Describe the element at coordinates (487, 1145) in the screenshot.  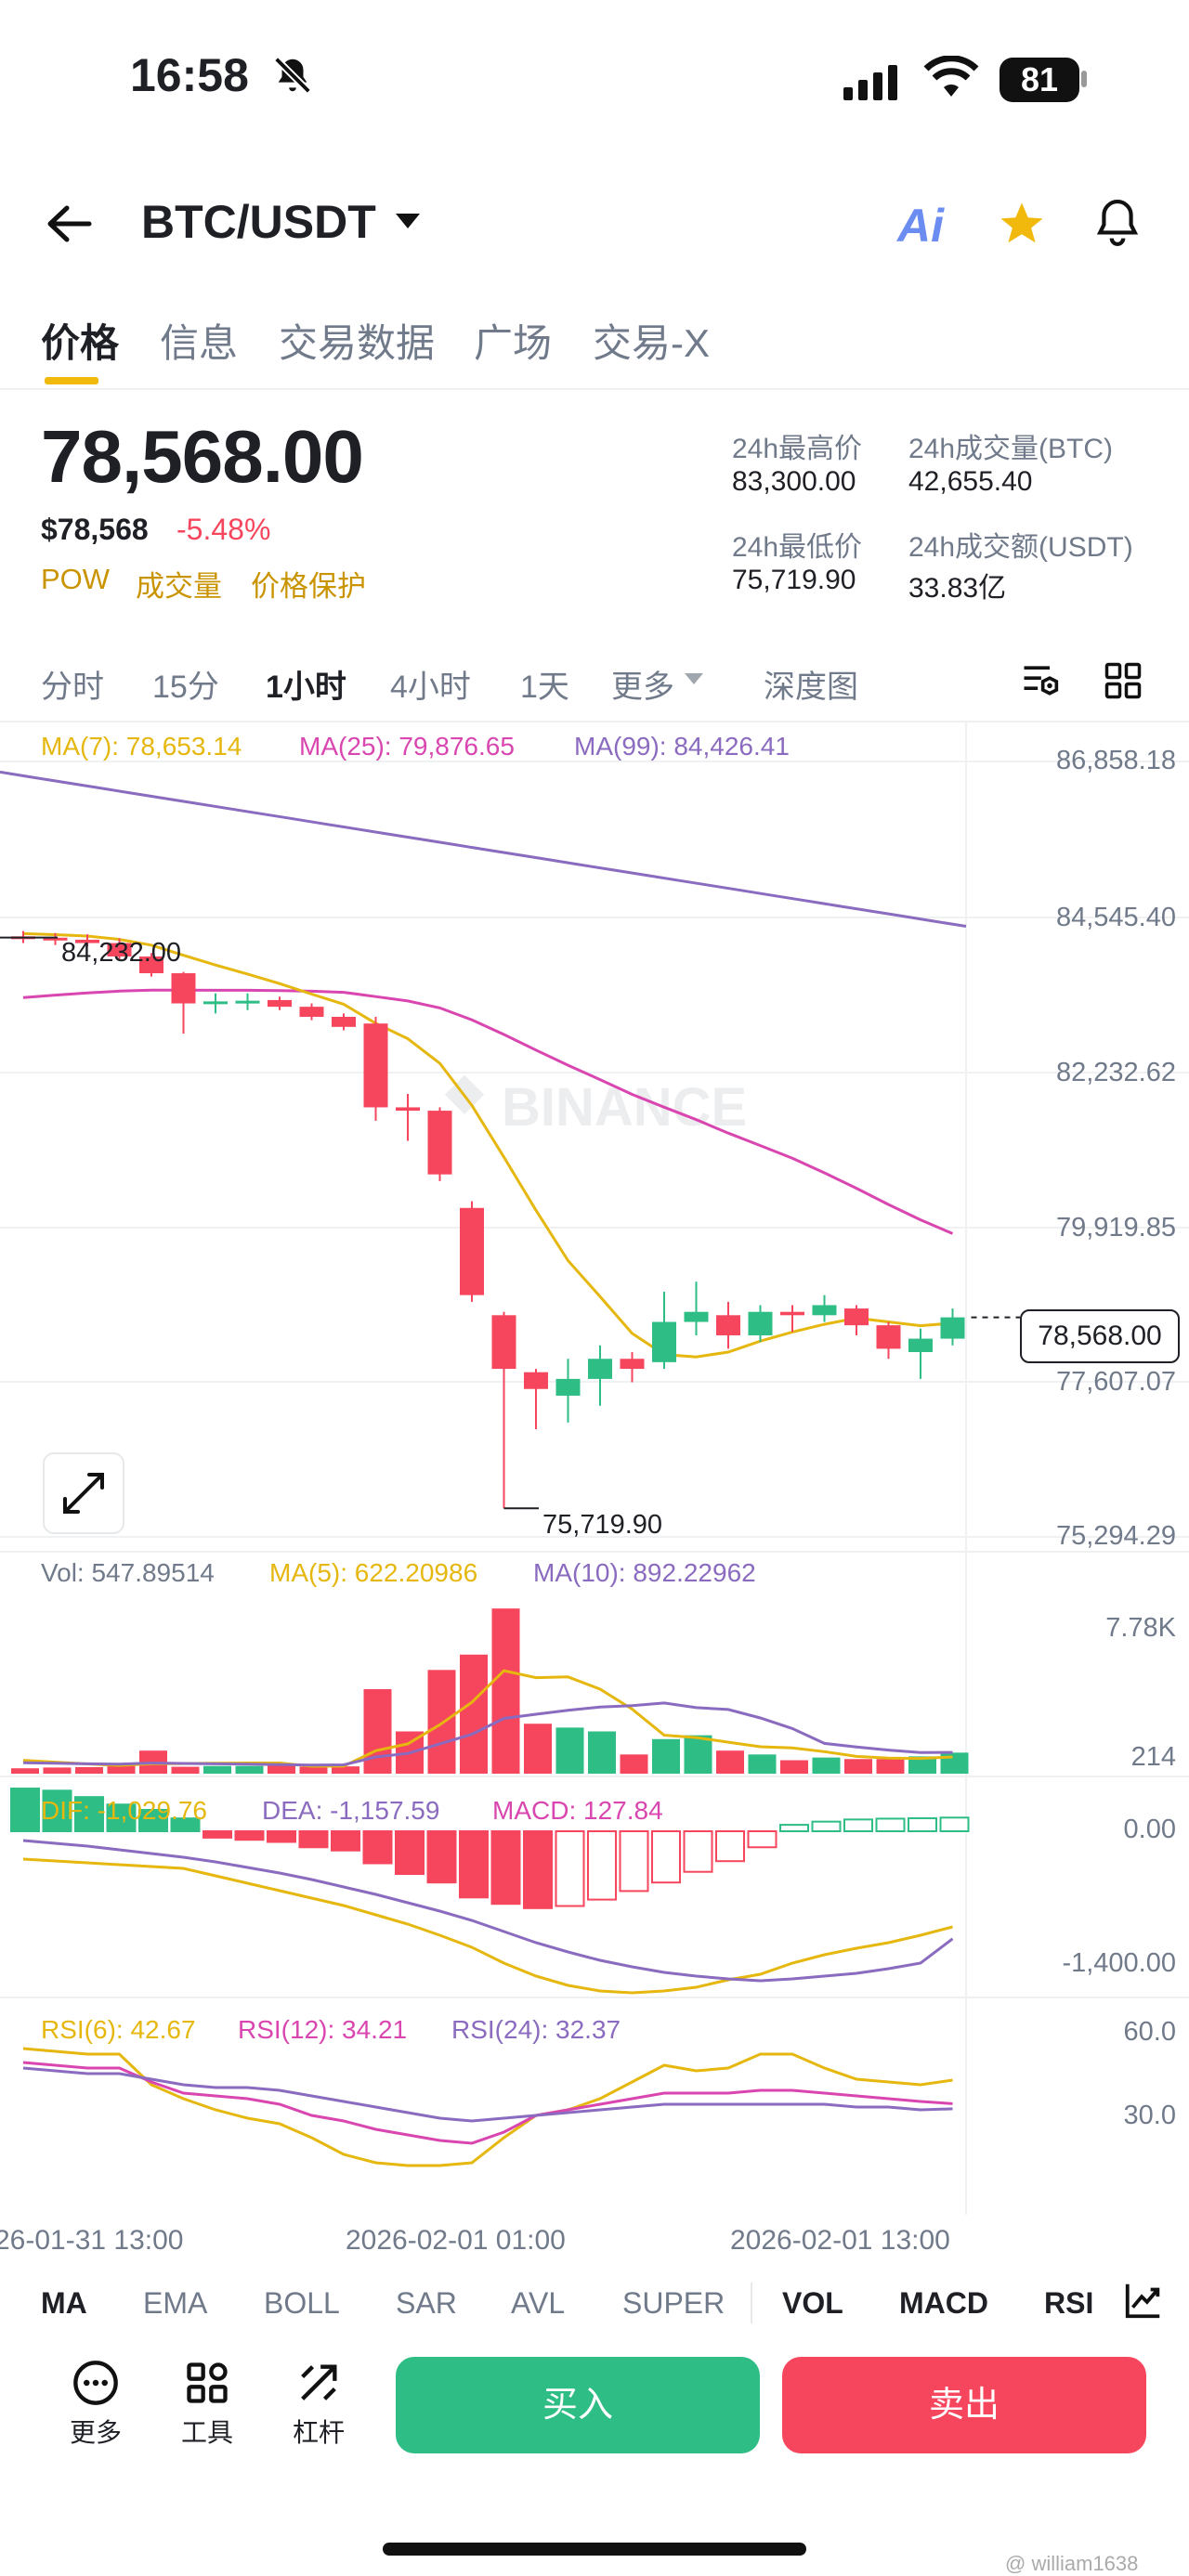
I see `ma7-line` at that location.